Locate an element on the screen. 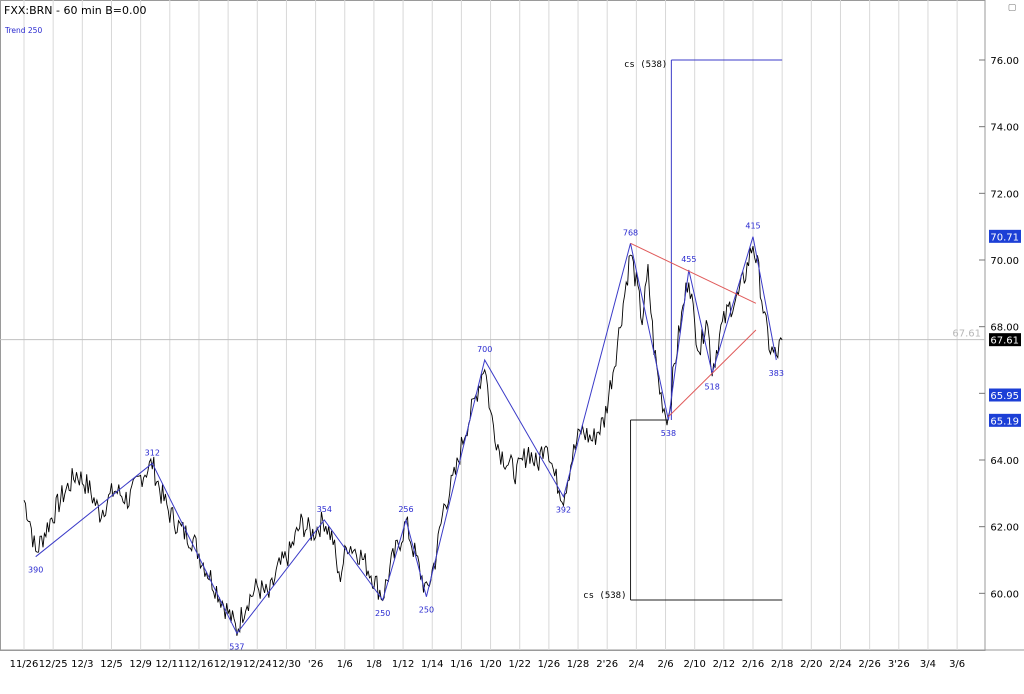 Image resolution: width=1024 pixels, height=694 pixels. x-tick-label: 3/6 is located at coordinates (957, 664).